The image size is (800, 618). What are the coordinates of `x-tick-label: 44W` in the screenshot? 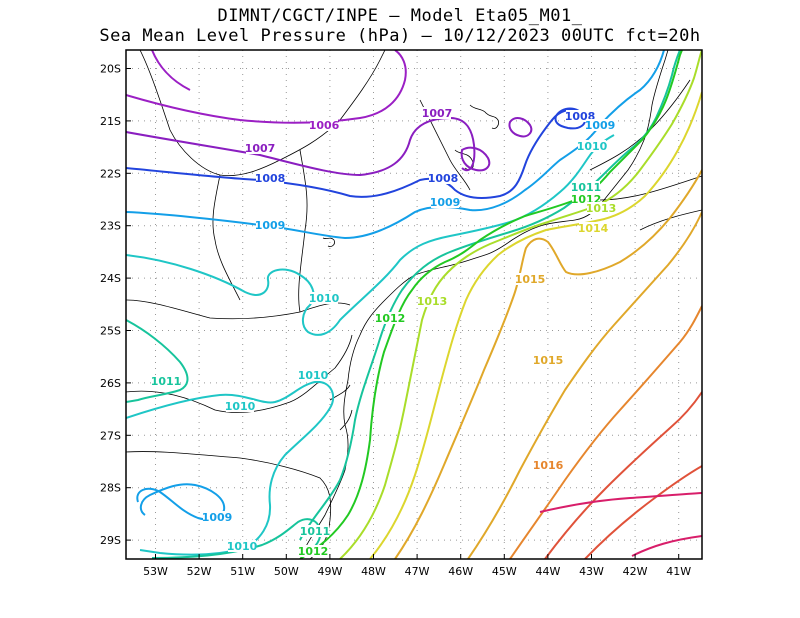 It's located at (547, 571).